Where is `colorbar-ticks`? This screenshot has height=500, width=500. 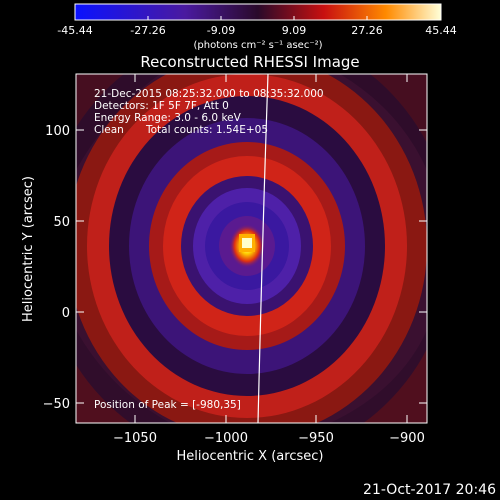
colorbar-ticks is located at coordinates (258, 18).